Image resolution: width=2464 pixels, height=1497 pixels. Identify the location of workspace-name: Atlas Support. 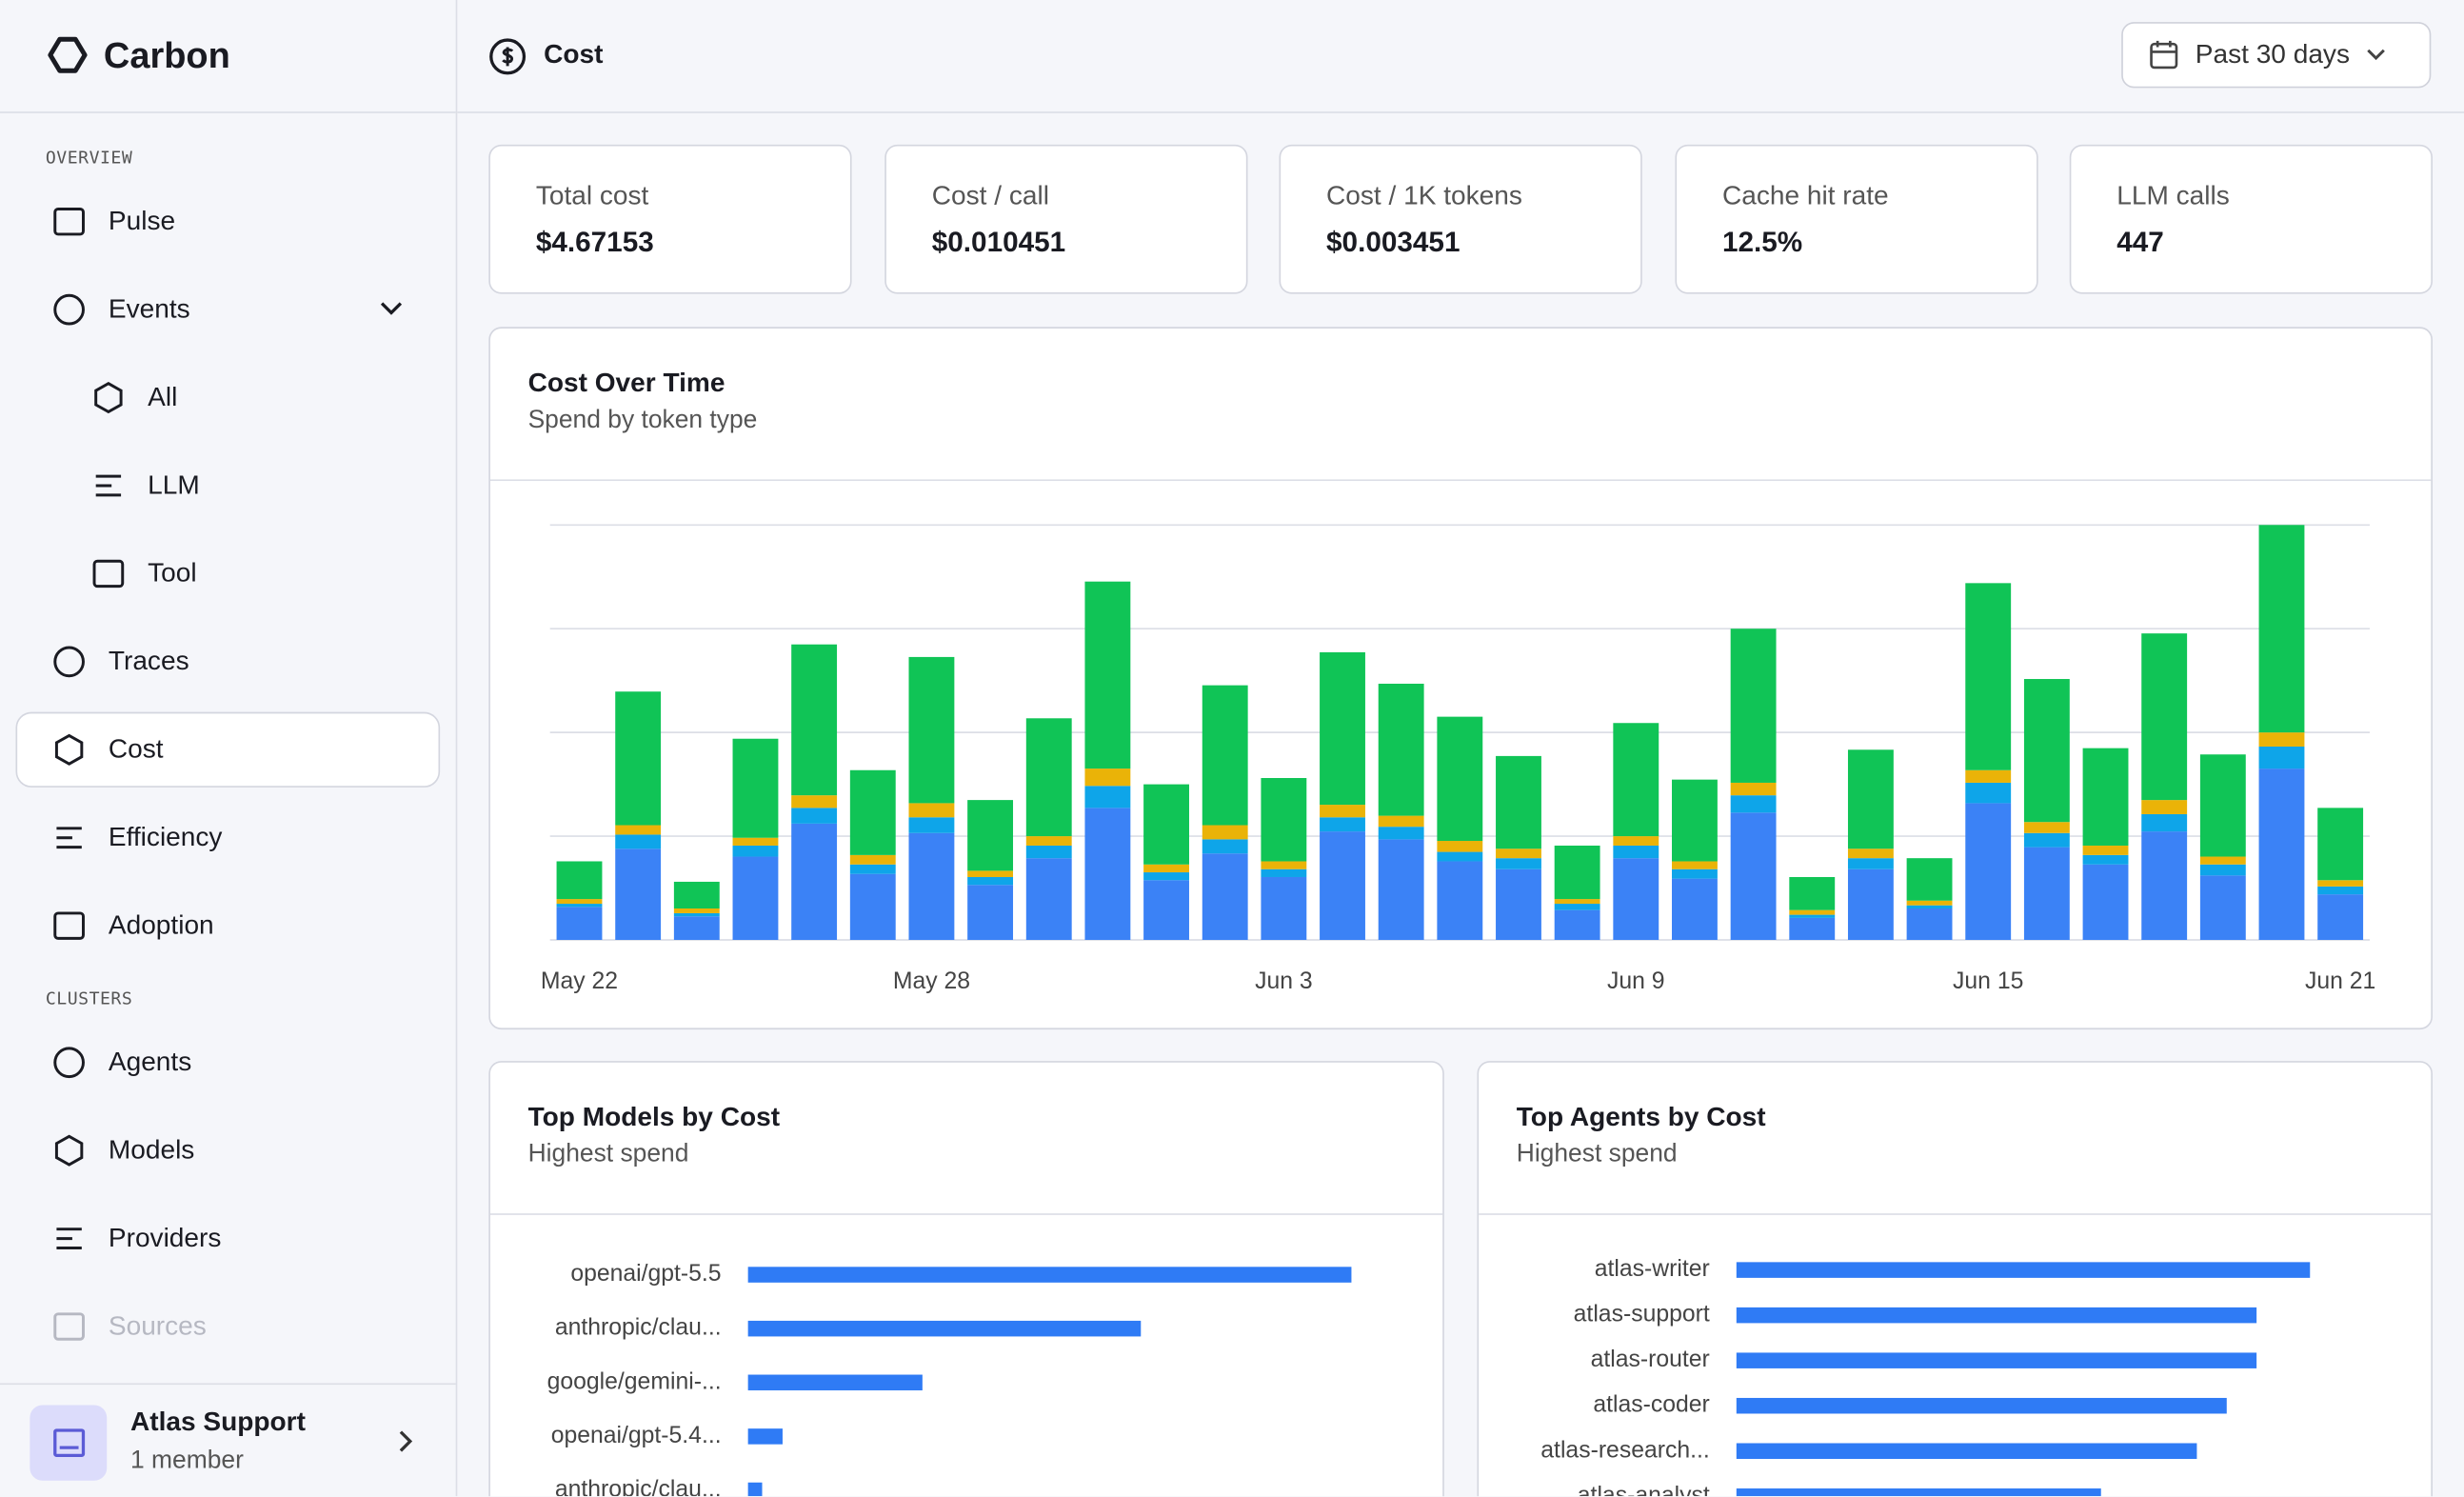
(217, 1422).